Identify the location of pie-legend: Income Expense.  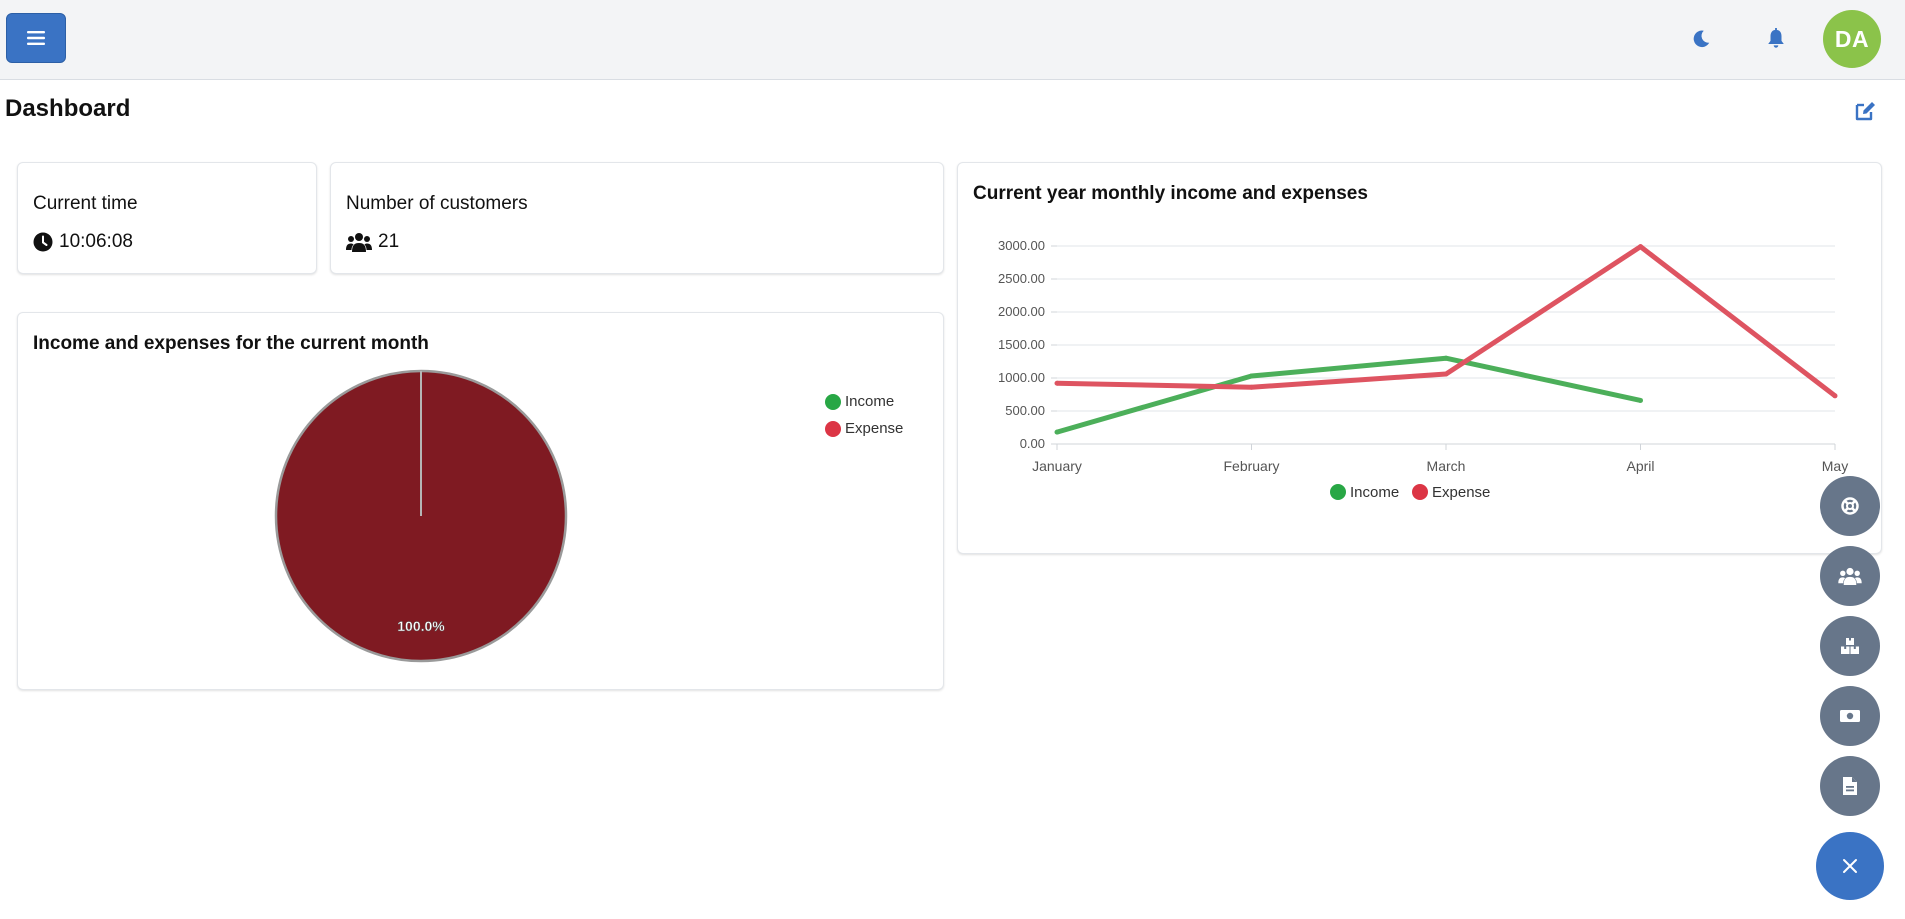
(864, 415).